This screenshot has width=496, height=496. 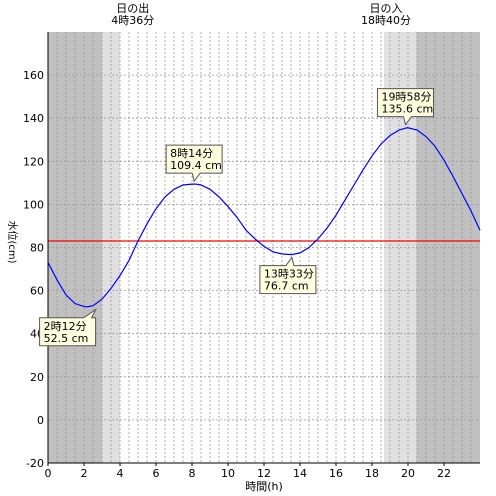 What do you see at coordinates (191, 153) in the screenshot?
I see `annotation-time: 8時14分` at bounding box center [191, 153].